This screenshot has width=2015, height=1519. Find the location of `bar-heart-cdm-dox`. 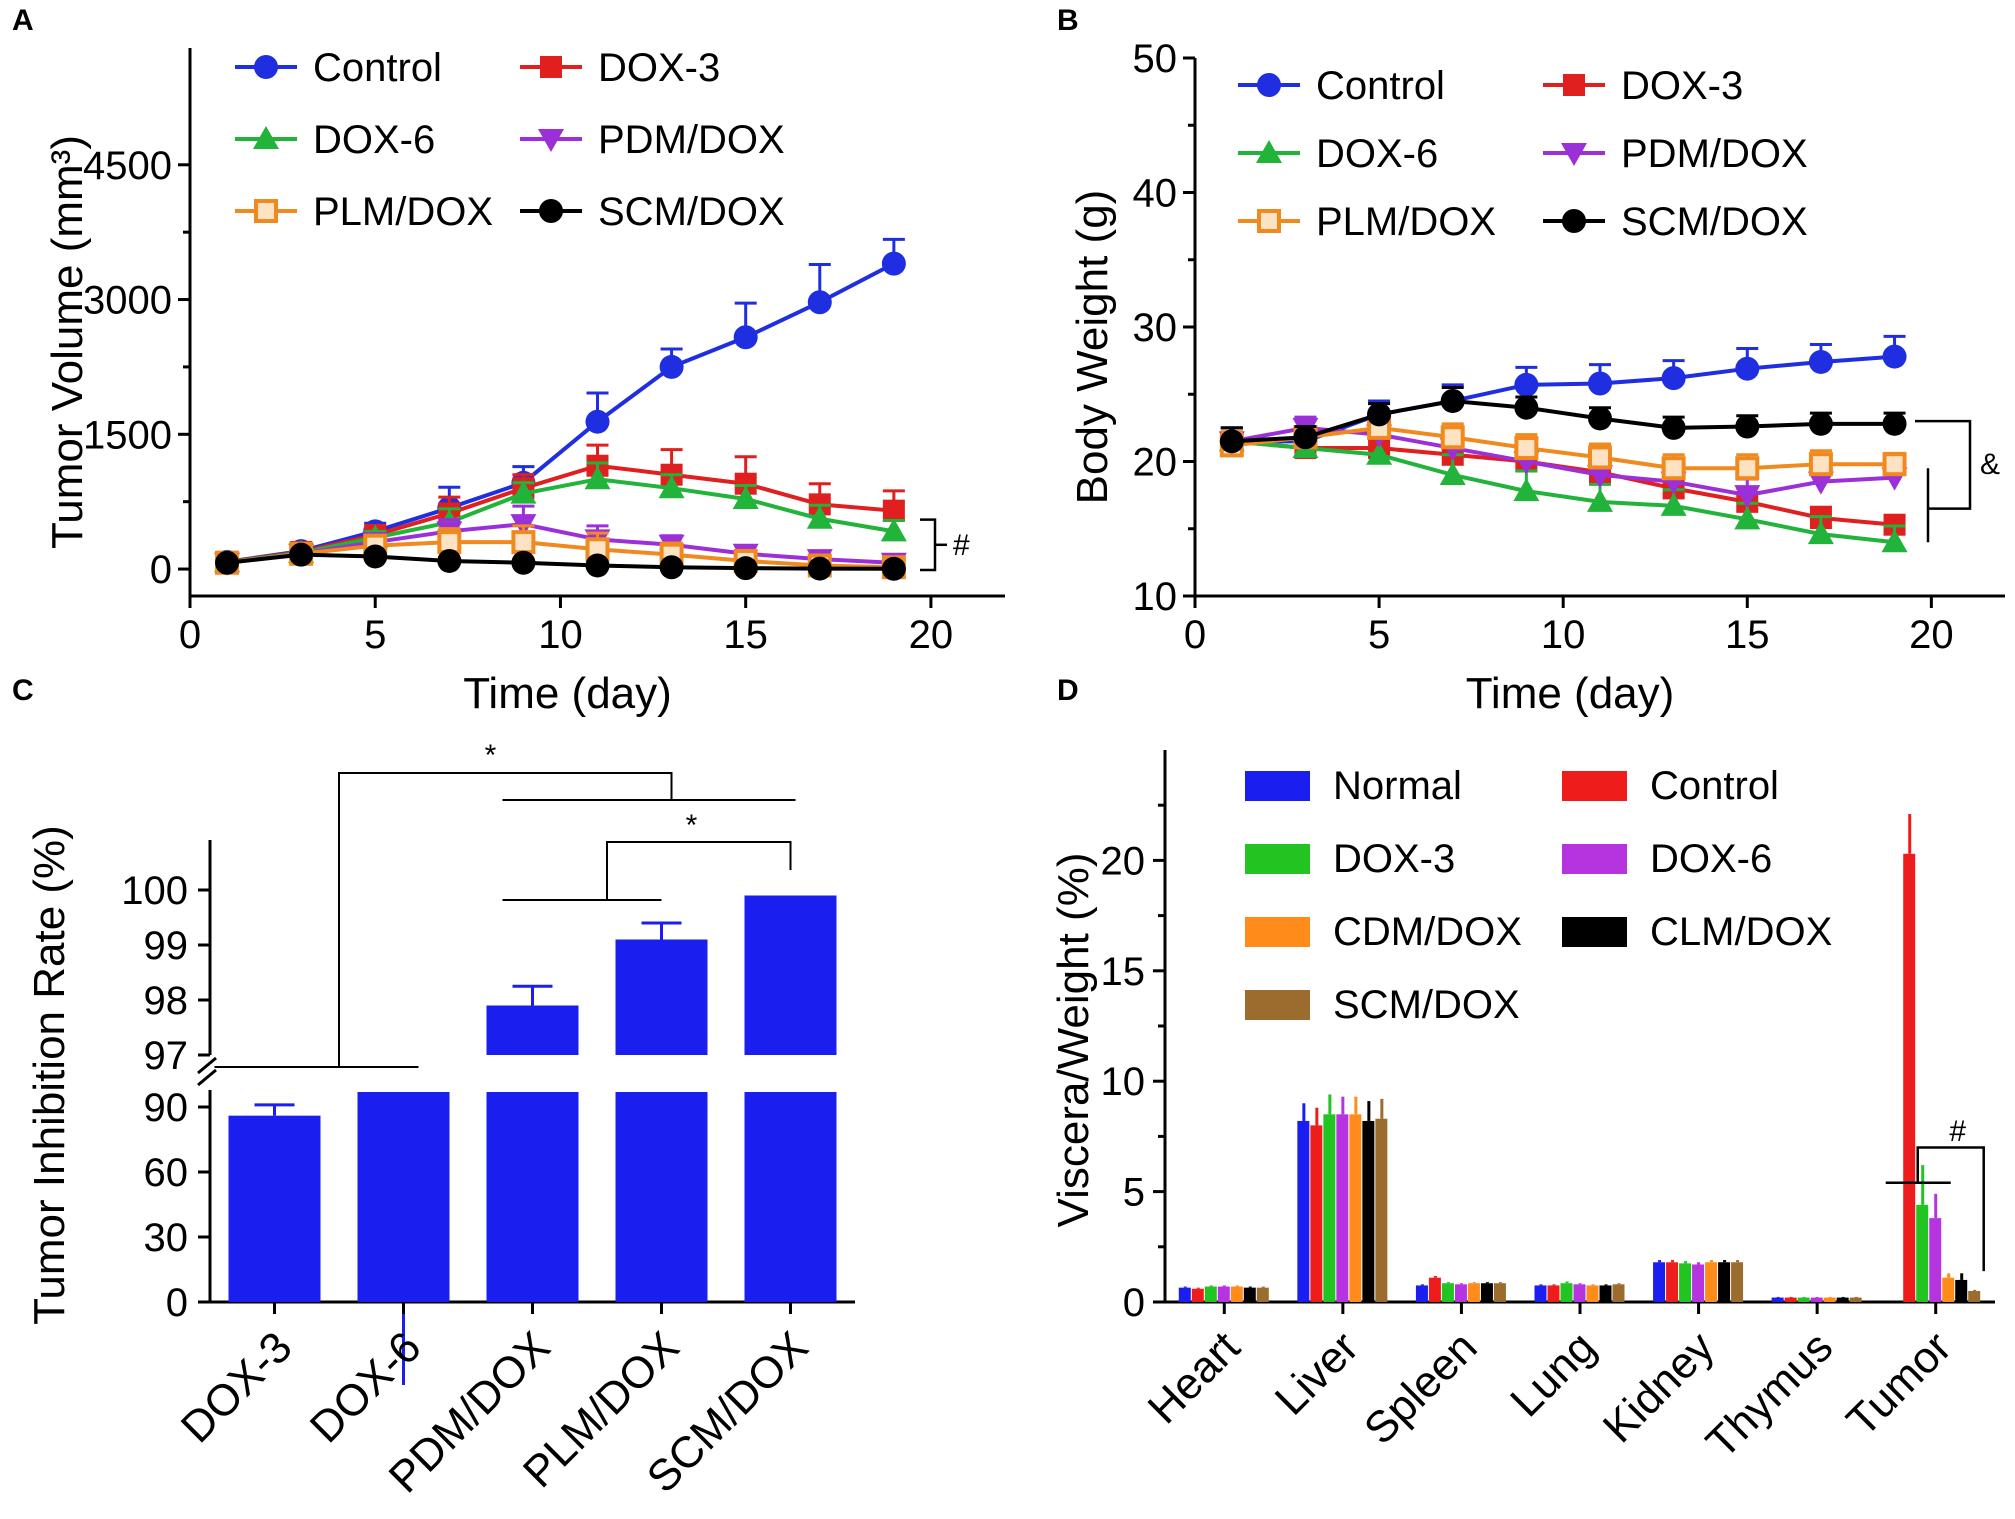

bar-heart-cdm-dox is located at coordinates (1236, 1294).